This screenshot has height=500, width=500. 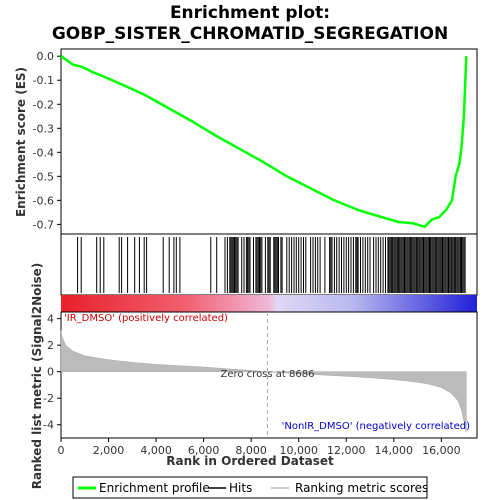 I want to click on positive-region-label: 'IR_DMSO' (positively correlated), so click(x=146, y=318).